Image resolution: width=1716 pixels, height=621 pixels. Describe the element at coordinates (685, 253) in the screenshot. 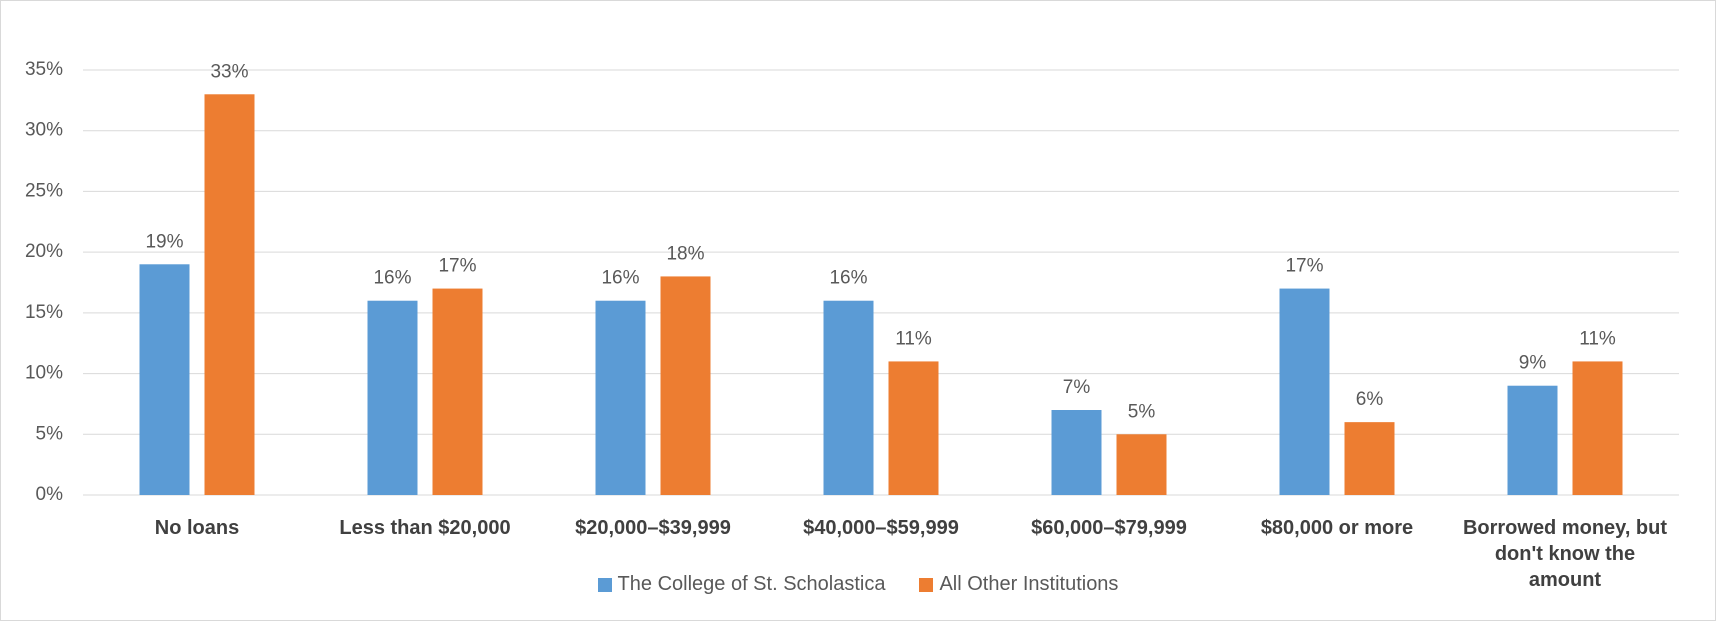

I see `value-label: 18%` at that location.